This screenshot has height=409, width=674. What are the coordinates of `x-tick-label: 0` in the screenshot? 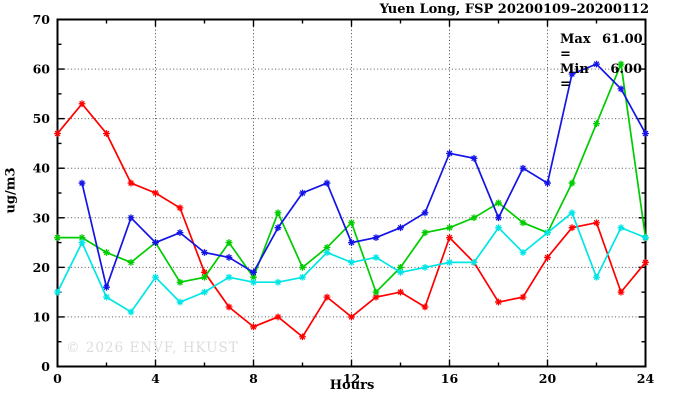 It's located at (57, 378).